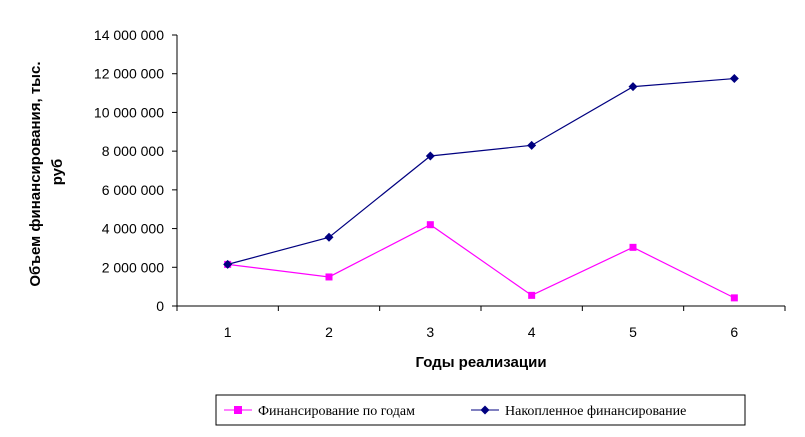 The width and height of the screenshot is (805, 437). Describe the element at coordinates (133, 267) in the screenshot. I see `y-tick-label: 2 000 000` at that location.